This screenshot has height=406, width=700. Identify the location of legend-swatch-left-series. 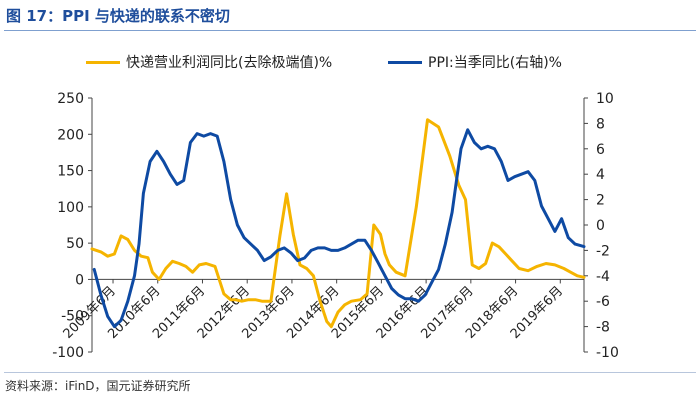
(103, 62).